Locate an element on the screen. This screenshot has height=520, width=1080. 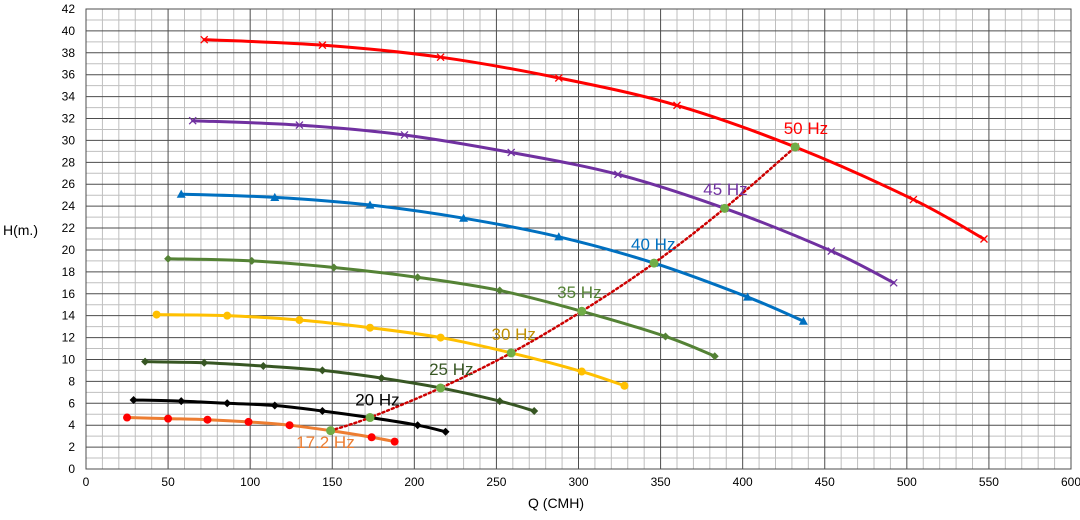
y-axis-title: H(m.) is located at coordinates (20, 230).